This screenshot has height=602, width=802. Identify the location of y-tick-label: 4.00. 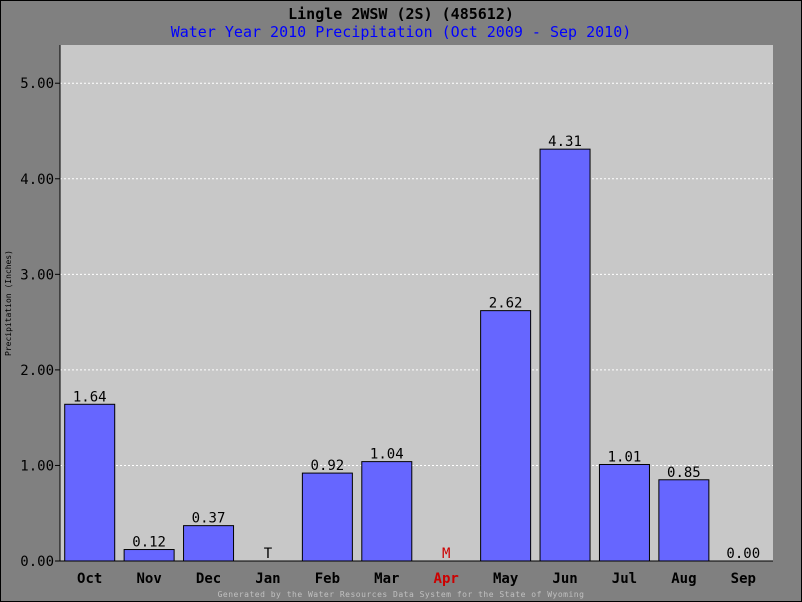
(37, 180).